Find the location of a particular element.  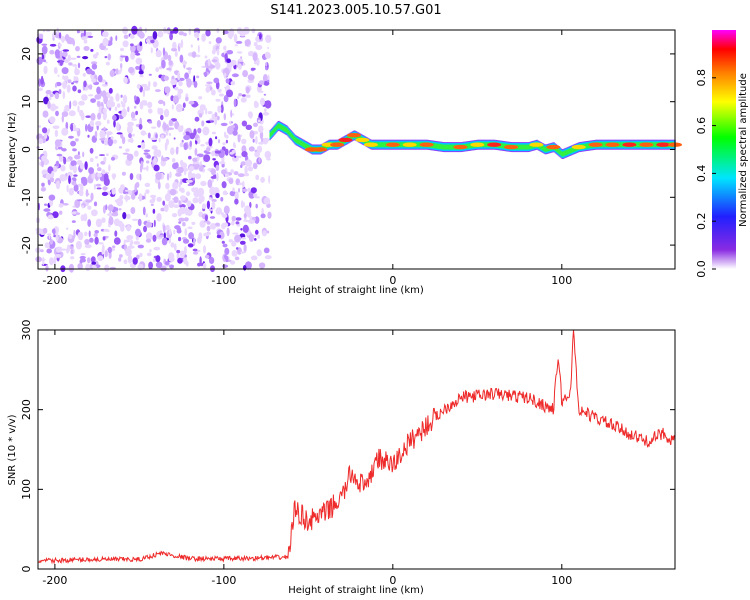

y-tick-label: 100 is located at coordinates (26, 489).